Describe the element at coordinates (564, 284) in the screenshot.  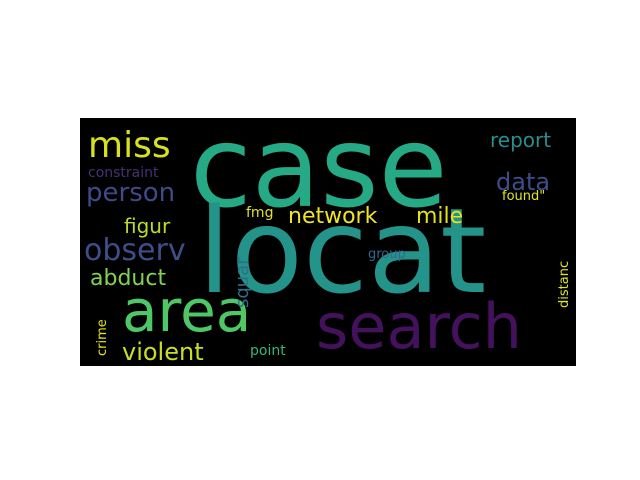
I see `word-distanc: distanc` at that location.